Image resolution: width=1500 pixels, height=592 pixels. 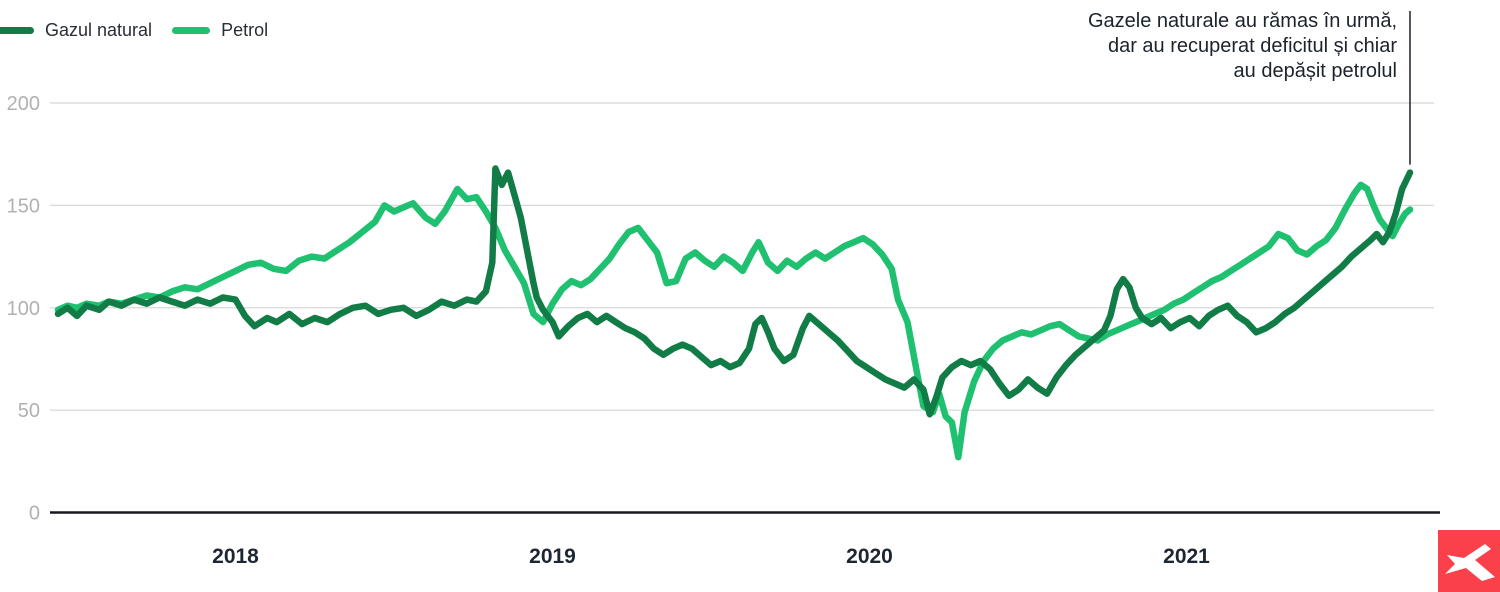 What do you see at coordinates (869, 556) in the screenshot?
I see `x-tick-label: 2020` at bounding box center [869, 556].